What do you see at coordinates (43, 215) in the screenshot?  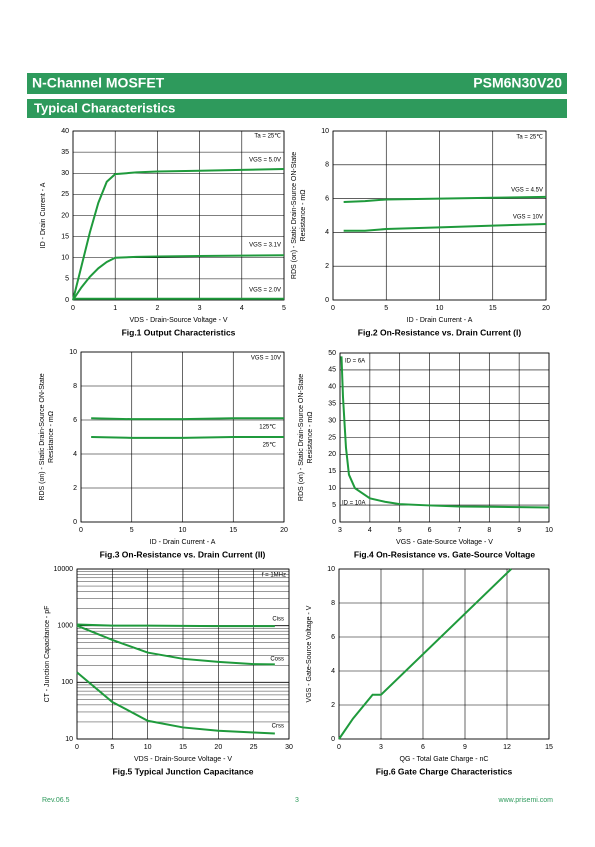 I see `y-axis-label: ID - Drain Current - A` at bounding box center [43, 215].